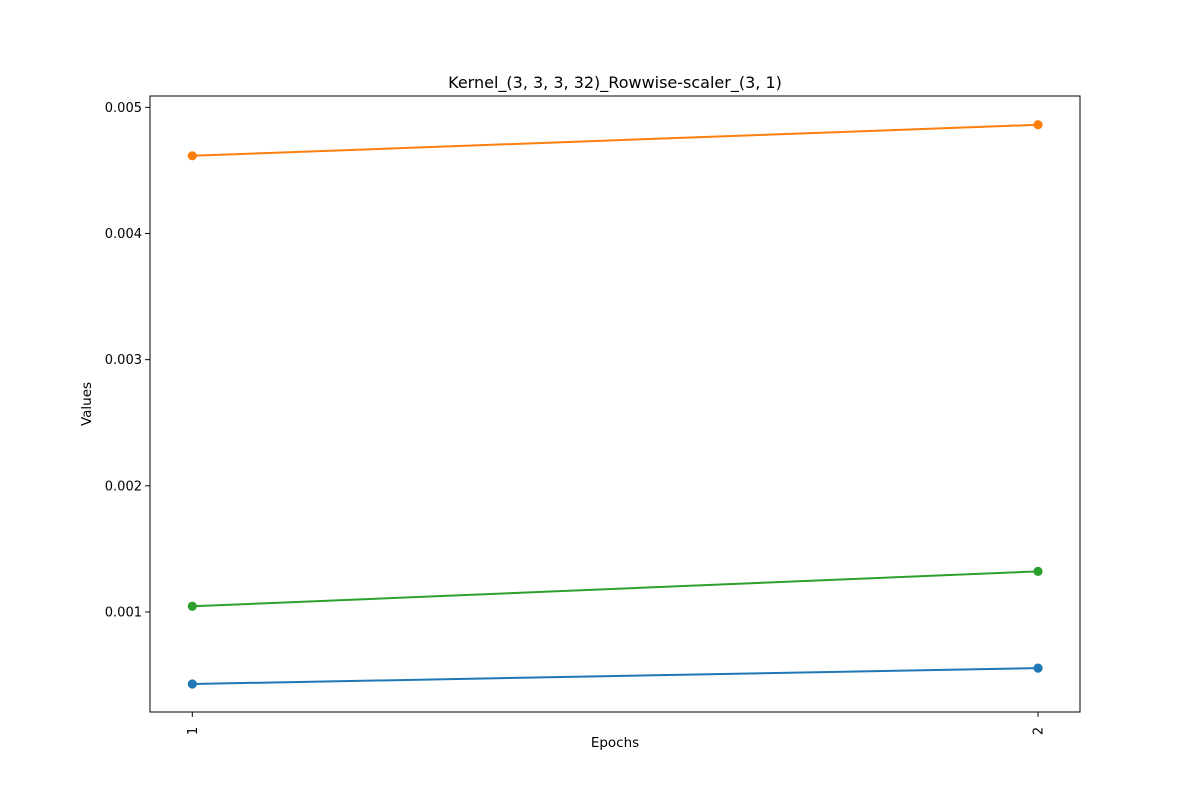  I want to click on y-axis: 0.001 0.002 0.003 0.004 0.005, so click(127, 360).